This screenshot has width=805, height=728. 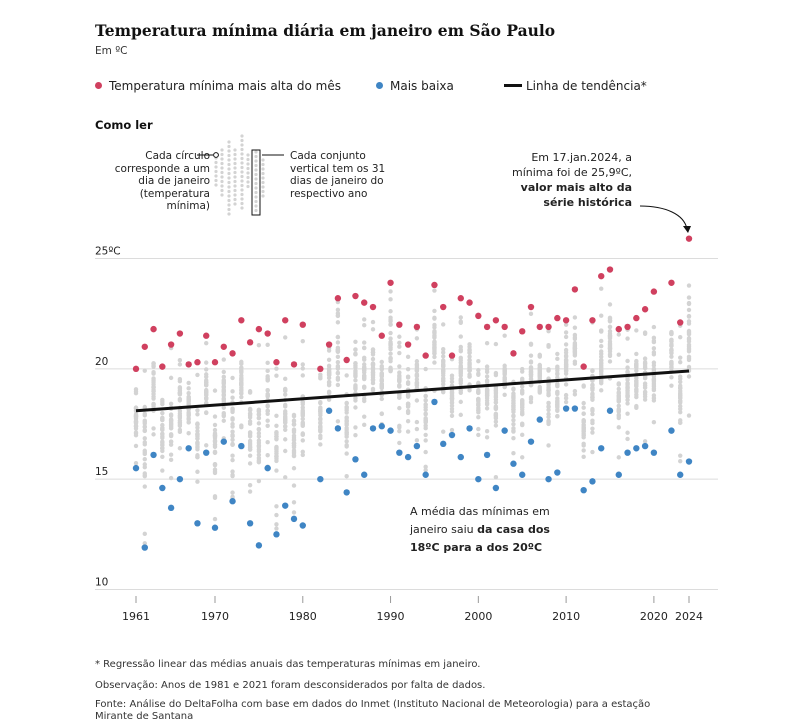 What do you see at coordinates (654, 616) in the screenshot?
I see `x-tick-label: 2020` at bounding box center [654, 616].